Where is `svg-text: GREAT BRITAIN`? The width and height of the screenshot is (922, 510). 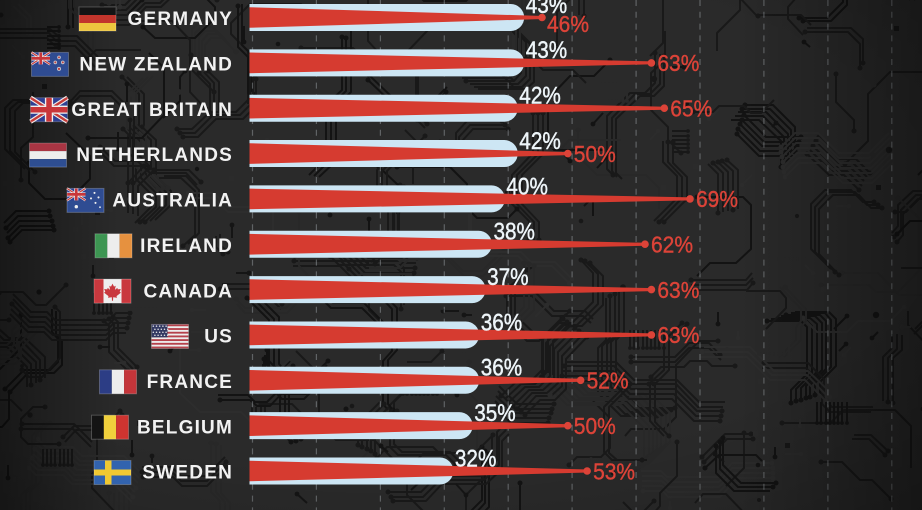 svg-text: GREAT BRITAIN is located at coordinates (152, 110).